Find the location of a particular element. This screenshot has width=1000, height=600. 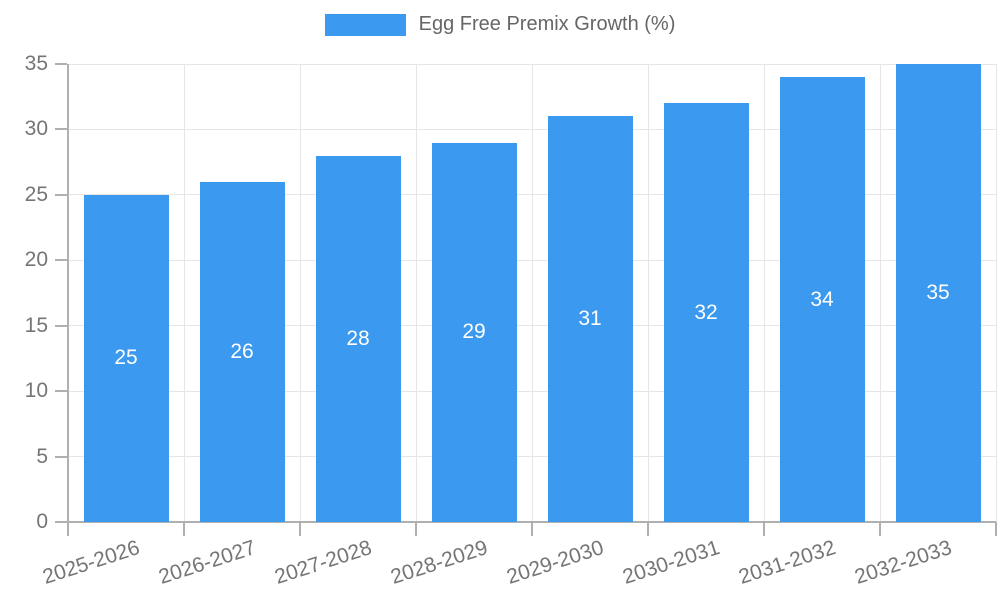

legend-color-swatch-icon is located at coordinates (365, 24).